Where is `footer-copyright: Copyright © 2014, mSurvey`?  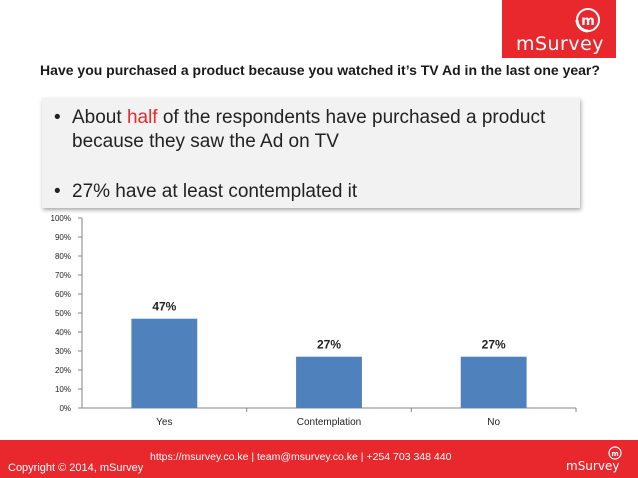 footer-copyright: Copyright © 2014, mSurvey is located at coordinates (76, 468).